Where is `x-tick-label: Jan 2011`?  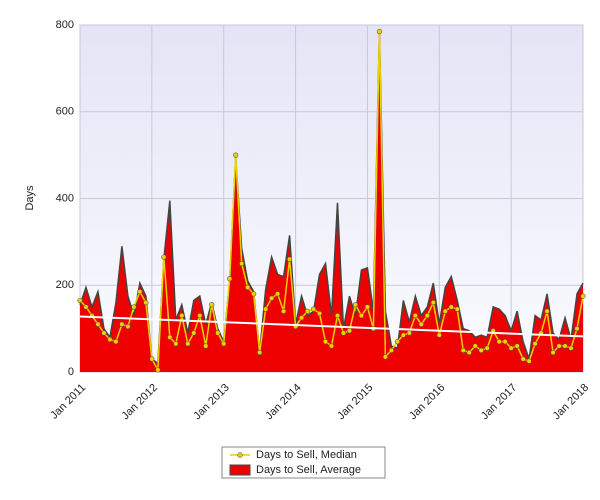
x-tick-label: Jan 2011 is located at coordinates (68, 402).